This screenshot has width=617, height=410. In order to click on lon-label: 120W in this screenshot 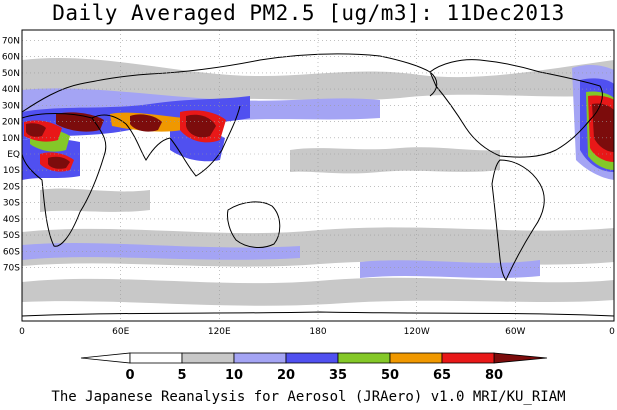, I will do `click(417, 332)`.